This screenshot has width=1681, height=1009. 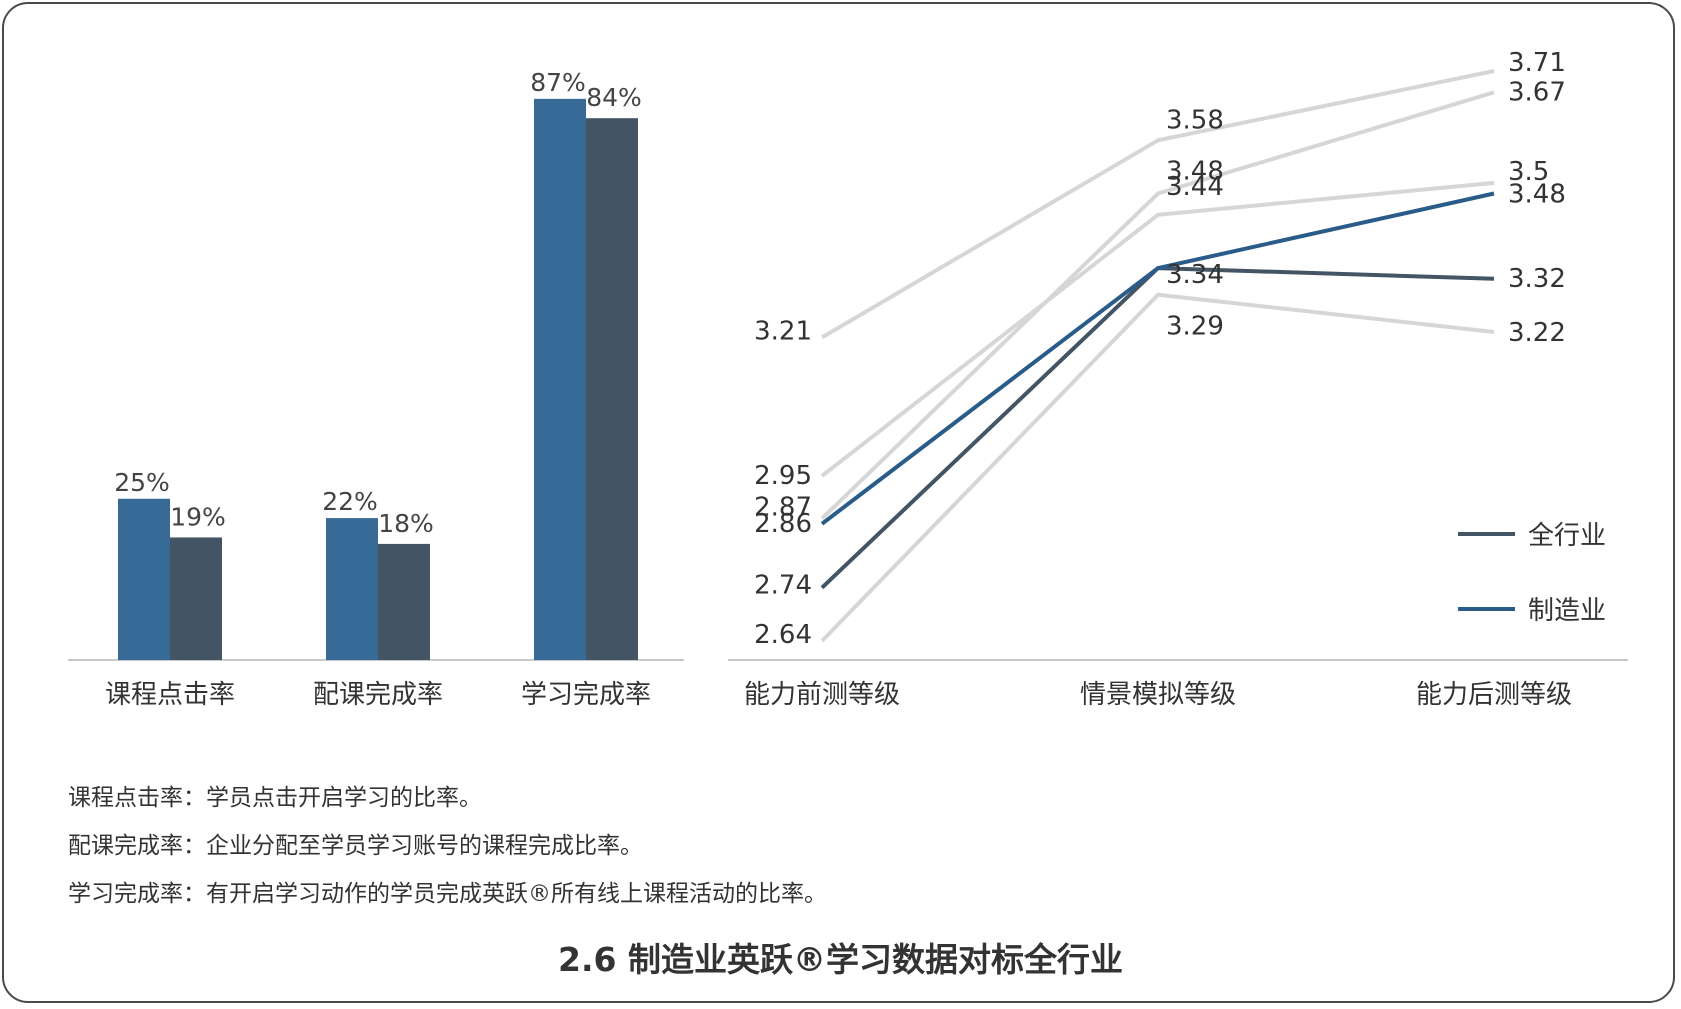 I want to click on line-data-label: 2.87, so click(x=783, y=507).